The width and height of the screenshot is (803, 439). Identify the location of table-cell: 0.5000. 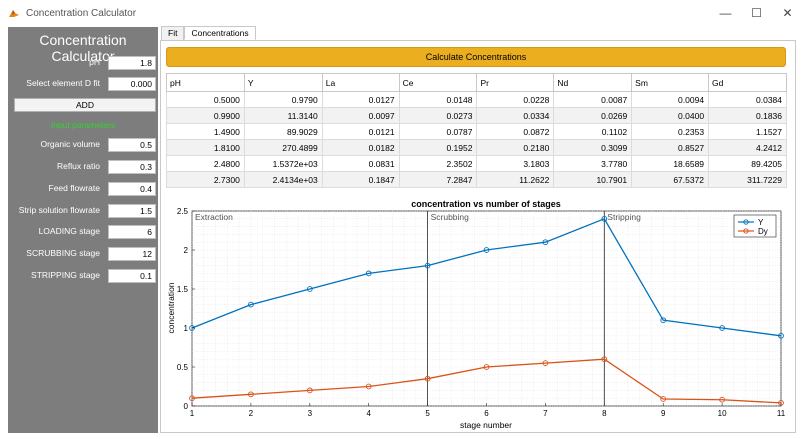
(205, 99).